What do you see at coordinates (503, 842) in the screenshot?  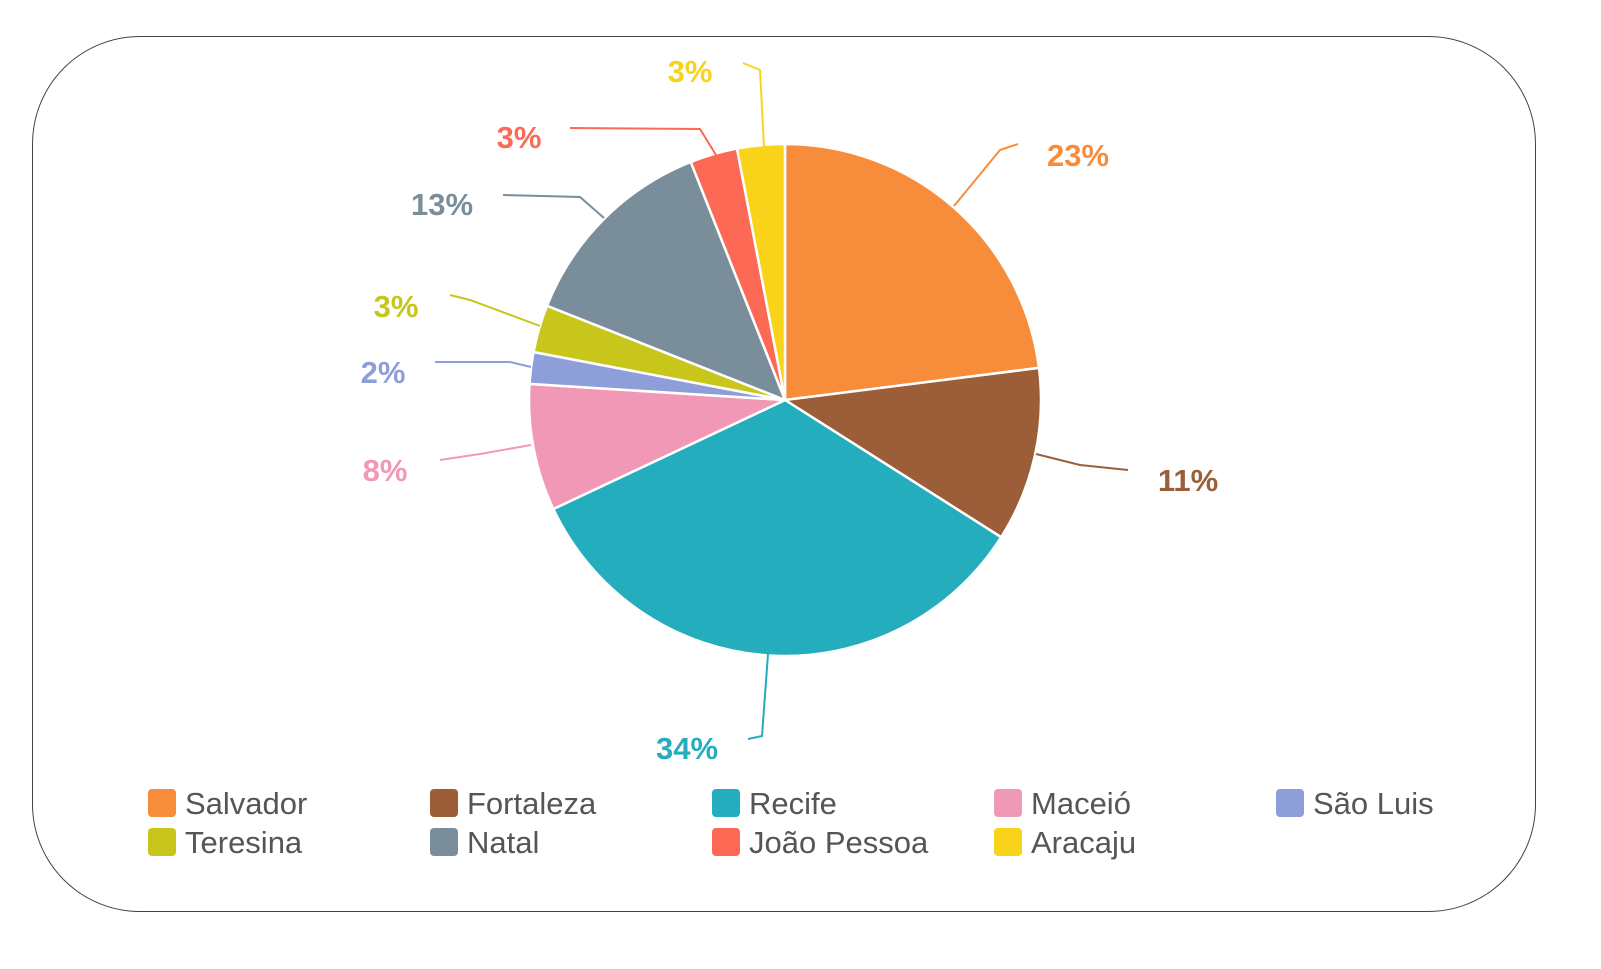 I see `legend-label: Natal` at bounding box center [503, 842].